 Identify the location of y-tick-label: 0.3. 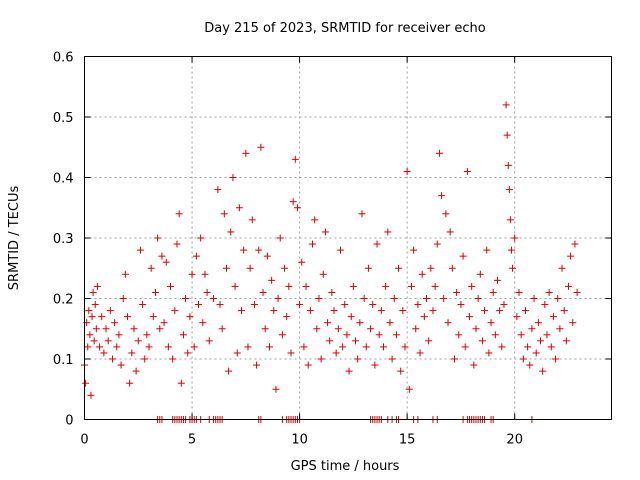
(63, 239).